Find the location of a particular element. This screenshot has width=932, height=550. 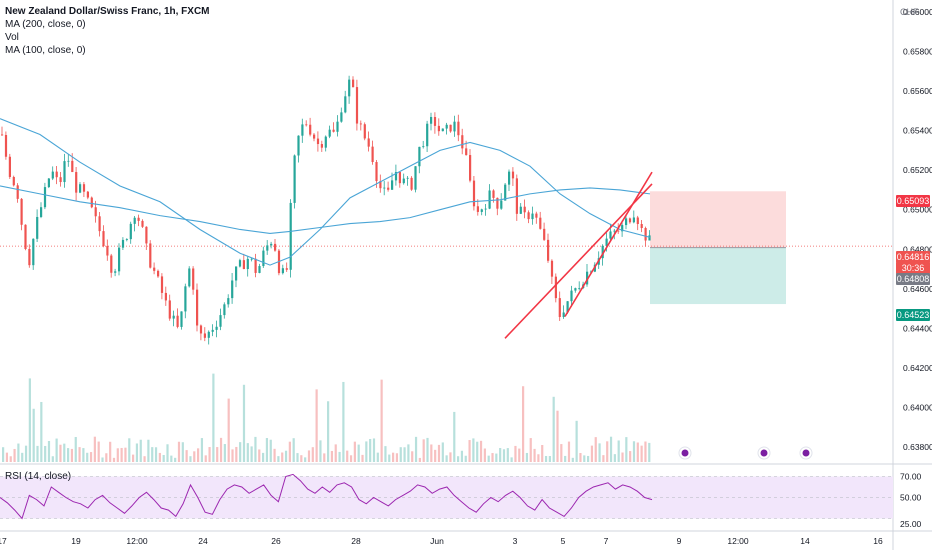

time-tick-label: 26 is located at coordinates (276, 541).